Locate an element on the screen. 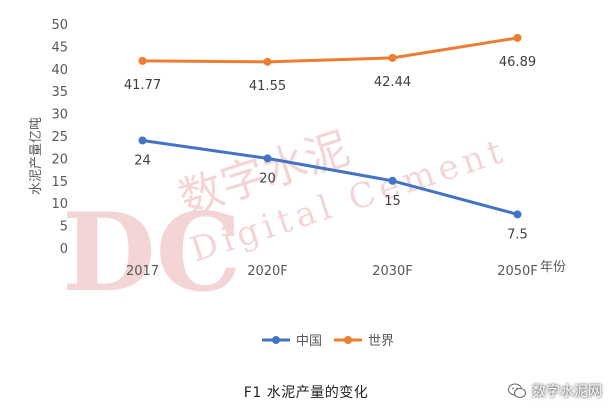 This screenshot has width=612, height=410. y-tick-label: 5 is located at coordinates (64, 227).